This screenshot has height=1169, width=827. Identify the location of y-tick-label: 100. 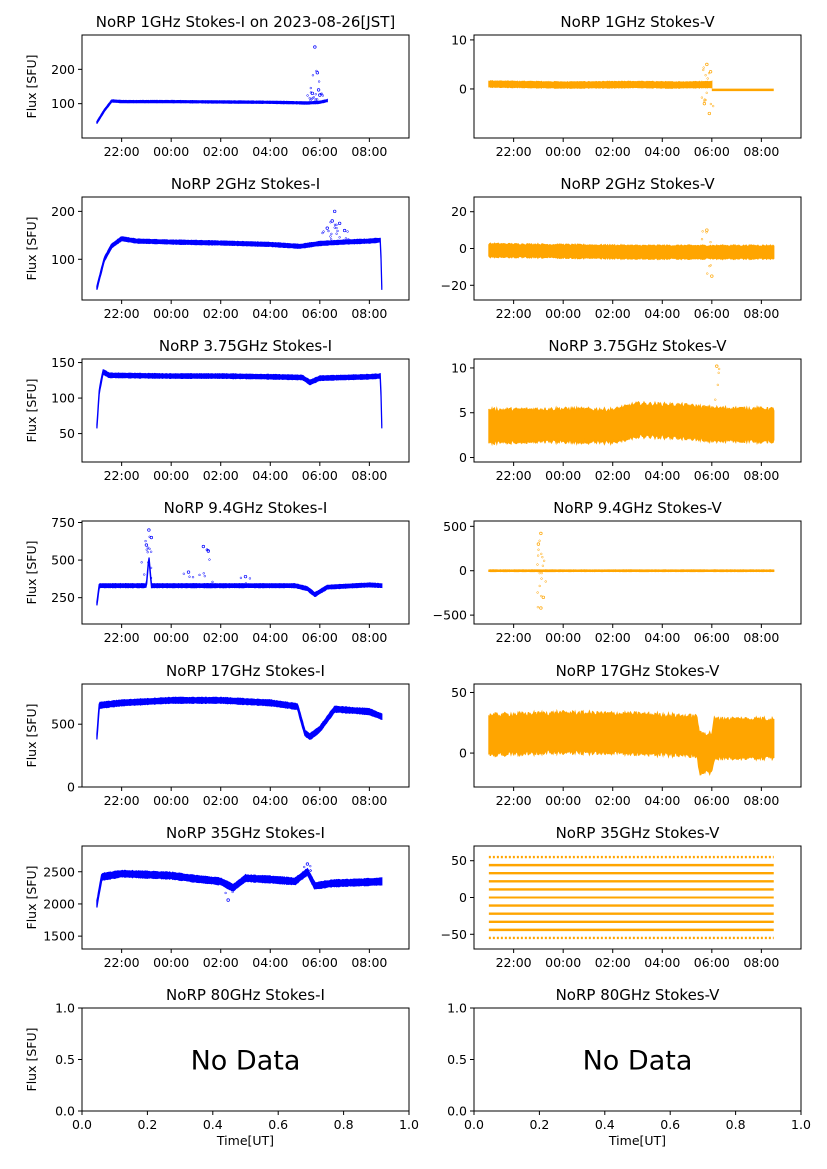
(63, 103).